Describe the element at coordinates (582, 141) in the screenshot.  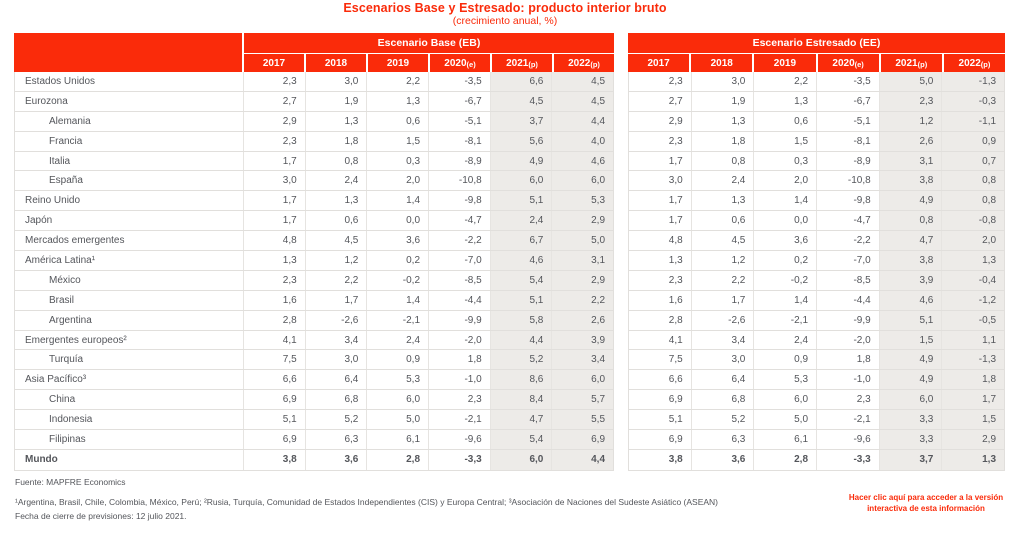
I see `data-cell: 4,0` at that location.